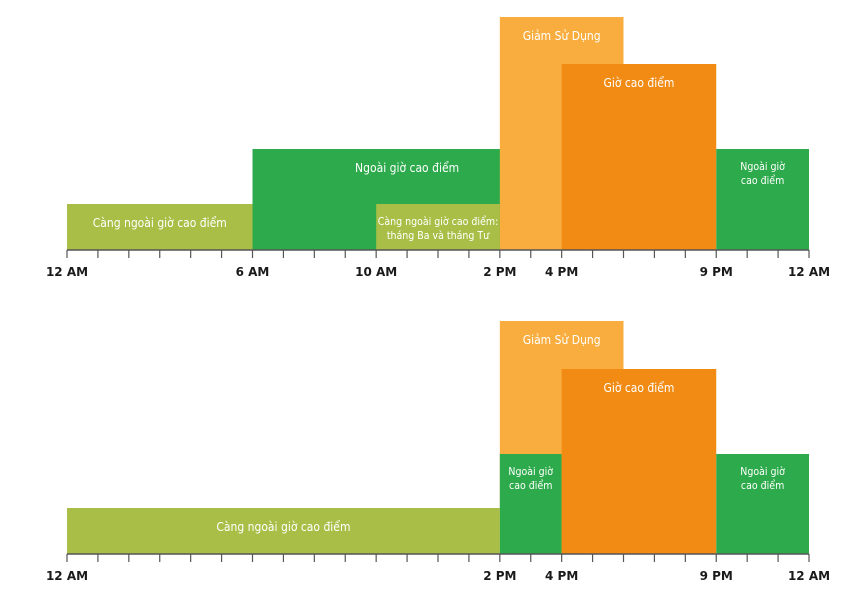 This screenshot has width=850, height=593. Describe the element at coordinates (530, 485) in the screenshot. I see `block-label-off-peak-afternoon: cao điểm` at that location.